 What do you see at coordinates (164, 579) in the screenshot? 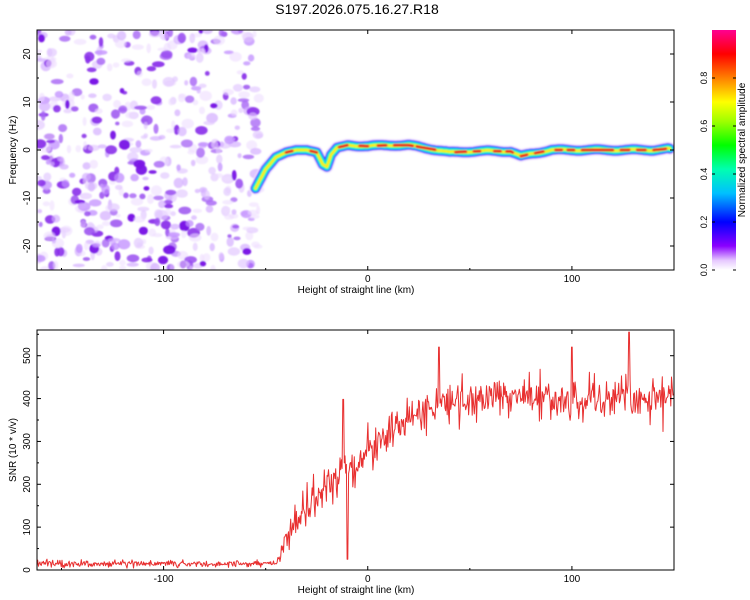
I see `snr-x-tick-label: -100` at bounding box center [164, 579].